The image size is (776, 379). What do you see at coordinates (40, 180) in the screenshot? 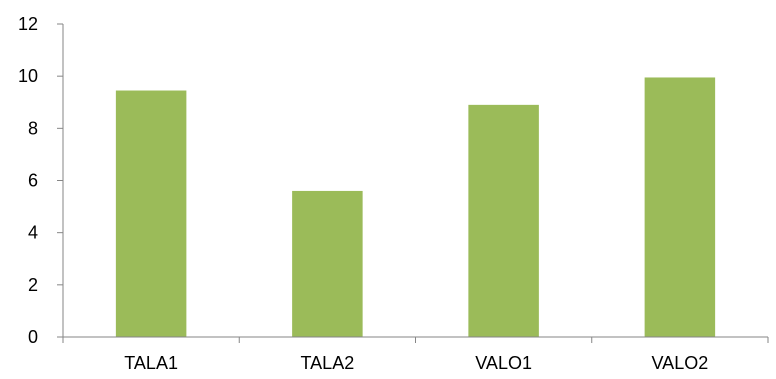
I see `y-axis-ticks: 0 2 4 6 8 10 12` at bounding box center [40, 180].